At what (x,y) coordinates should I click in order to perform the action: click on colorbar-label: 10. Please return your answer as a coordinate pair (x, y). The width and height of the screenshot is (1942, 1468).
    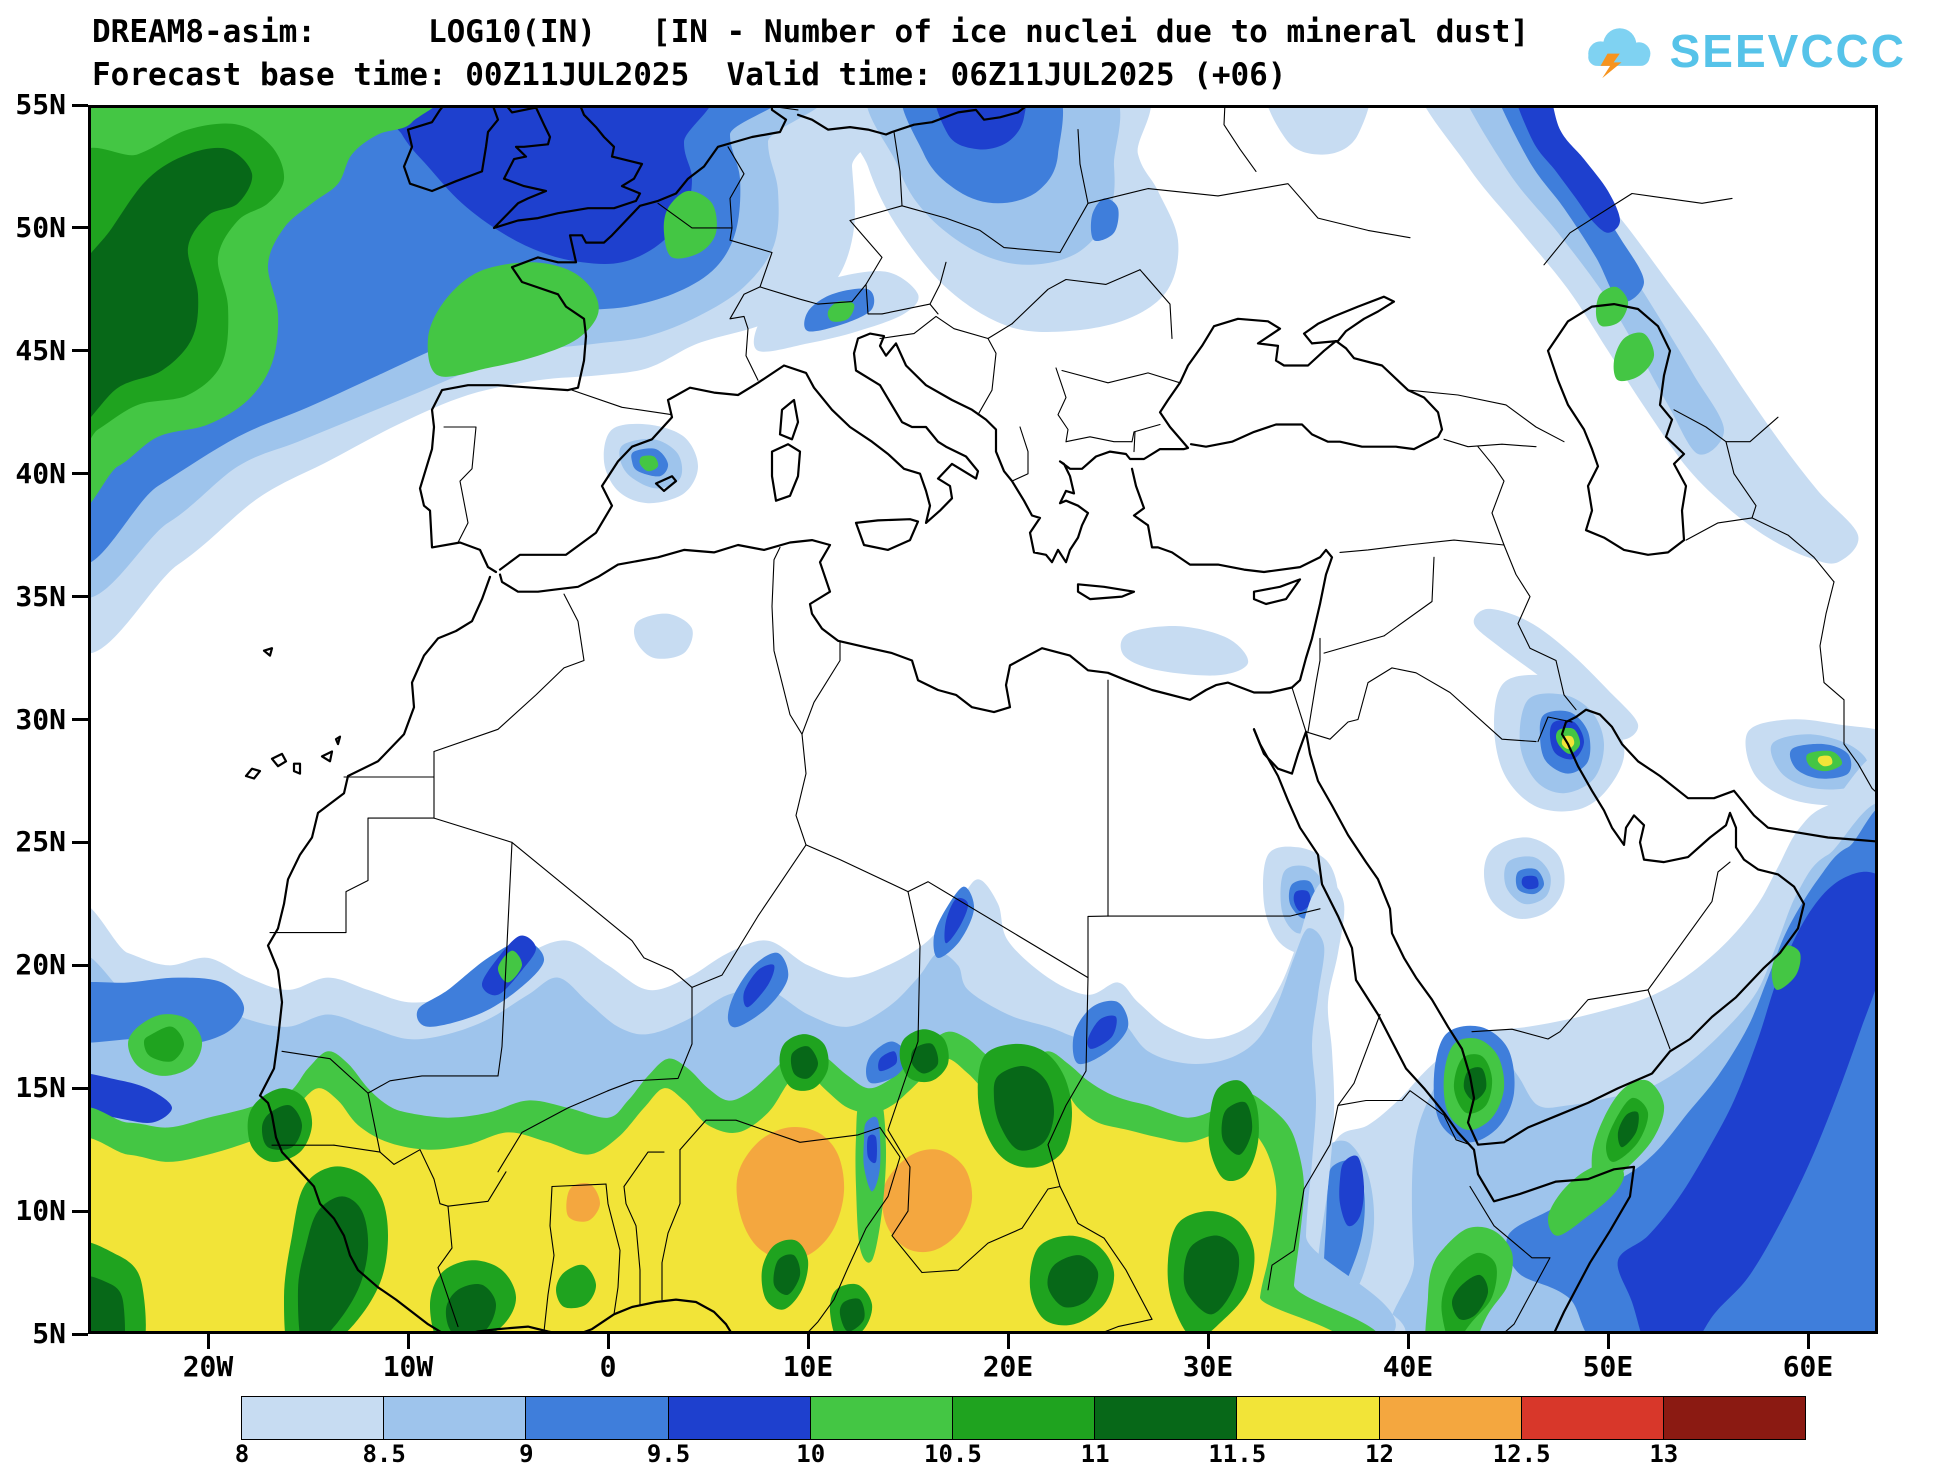
    Looking at the image, I should click on (811, 1454).